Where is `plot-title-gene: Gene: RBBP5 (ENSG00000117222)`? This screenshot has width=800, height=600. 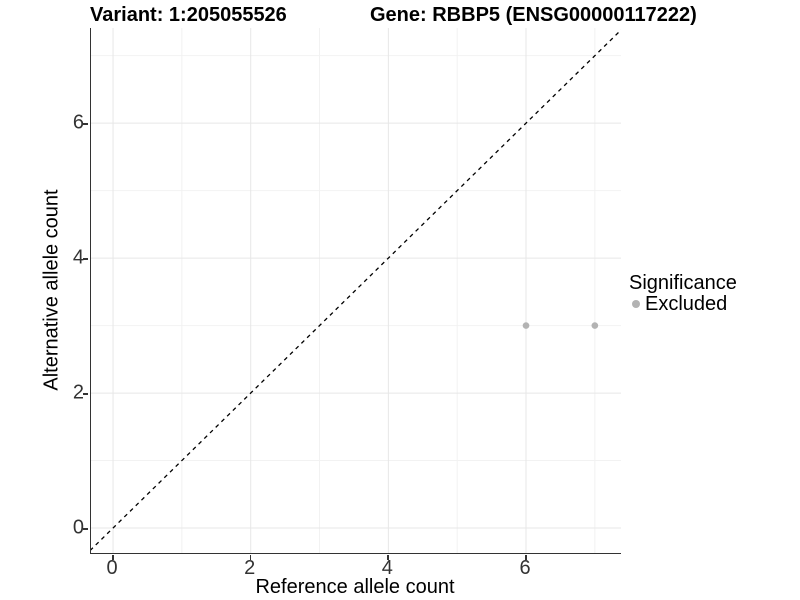
plot-title-gene: Gene: RBBP5 (ENSG00000117222) is located at coordinates (533, 15).